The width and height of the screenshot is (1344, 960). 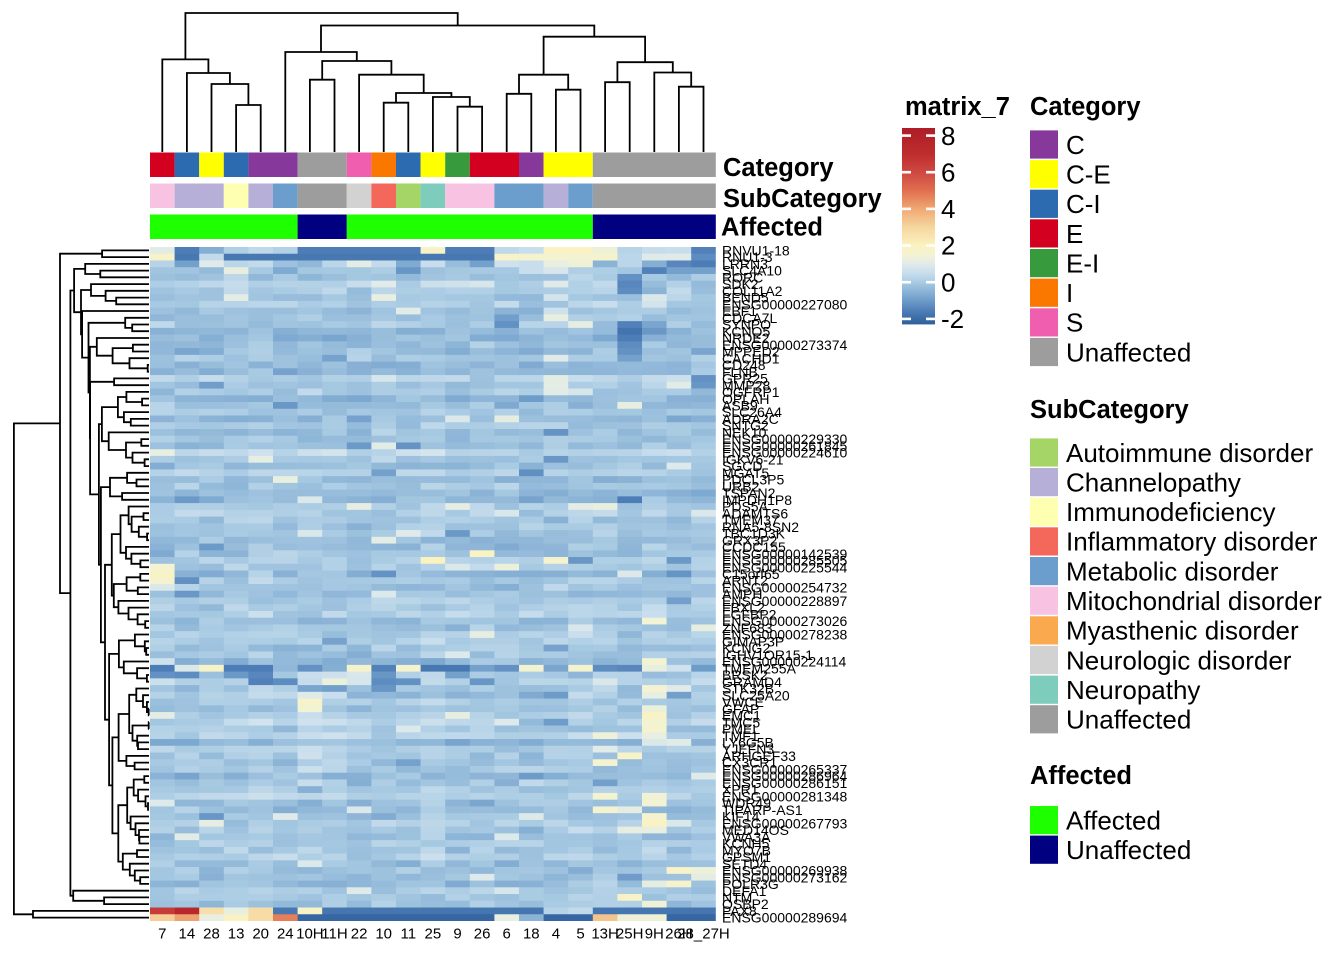 I want to click on svg-text: STK32B, so click(x=748, y=689).